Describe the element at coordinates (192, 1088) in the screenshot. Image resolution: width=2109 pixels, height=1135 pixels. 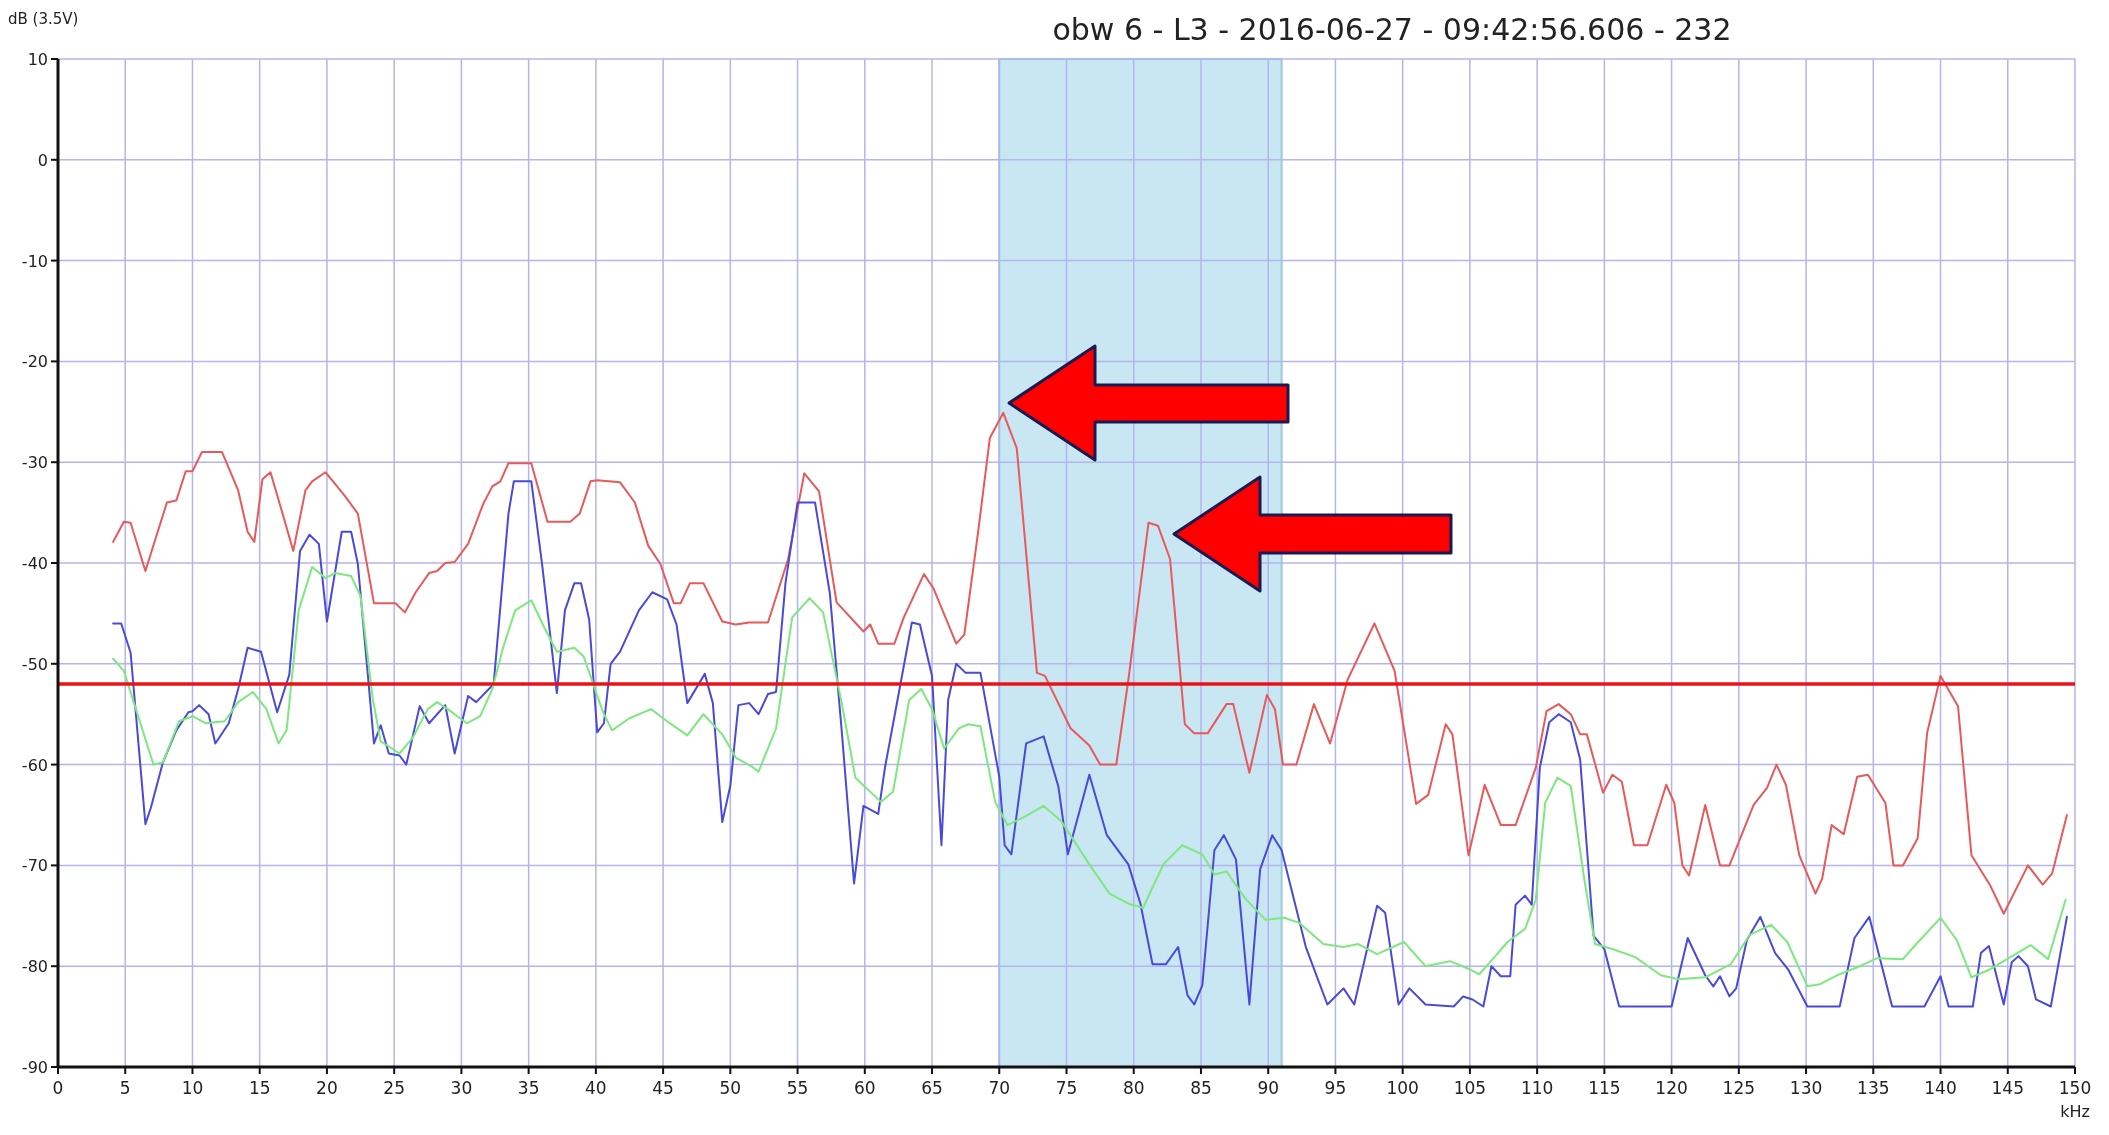
I see `x-tick-label: 10` at that location.